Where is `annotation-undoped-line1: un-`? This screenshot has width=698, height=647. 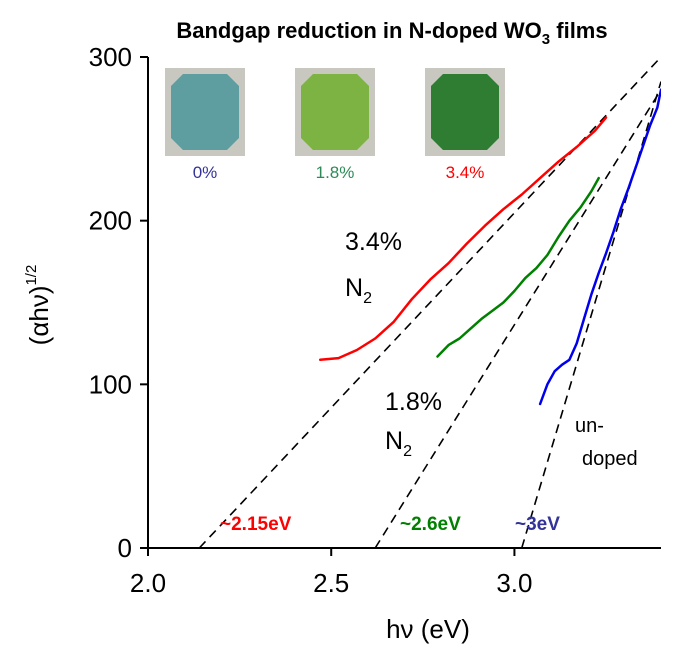 annotation-undoped-line1: un- is located at coordinates (589, 426).